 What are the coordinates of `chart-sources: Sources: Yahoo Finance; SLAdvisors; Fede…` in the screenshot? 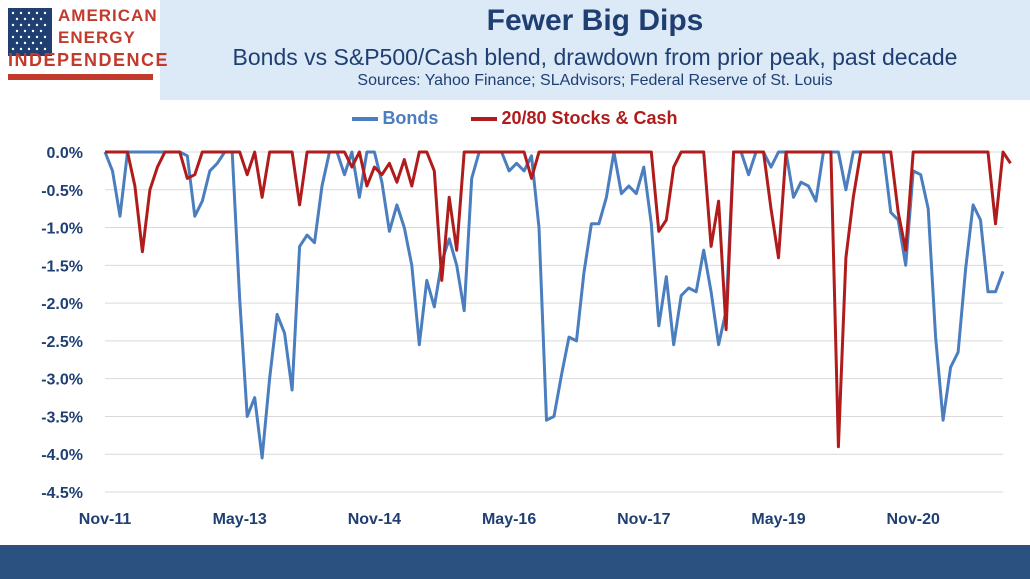 It's located at (595, 80).